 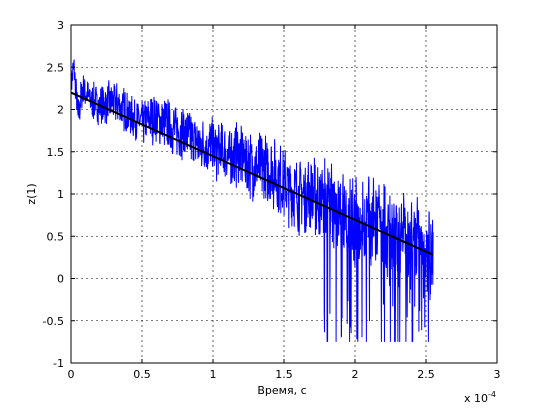 I want to click on y-tick-label: 3, so click(x=60, y=25).